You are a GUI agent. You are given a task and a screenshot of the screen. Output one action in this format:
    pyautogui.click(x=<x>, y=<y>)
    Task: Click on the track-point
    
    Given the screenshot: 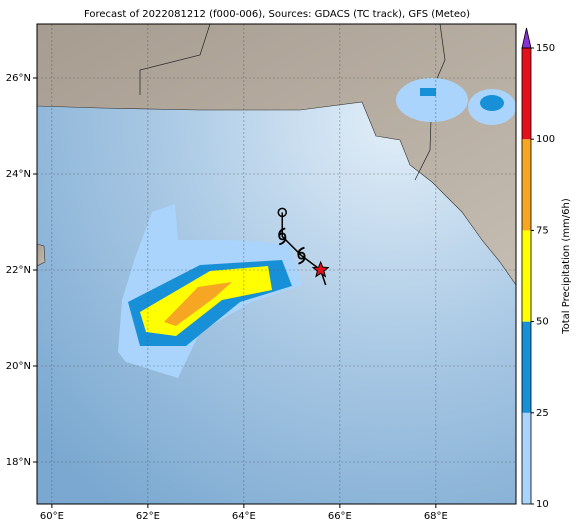 What is the action you would take?
    pyautogui.click(x=282, y=212)
    